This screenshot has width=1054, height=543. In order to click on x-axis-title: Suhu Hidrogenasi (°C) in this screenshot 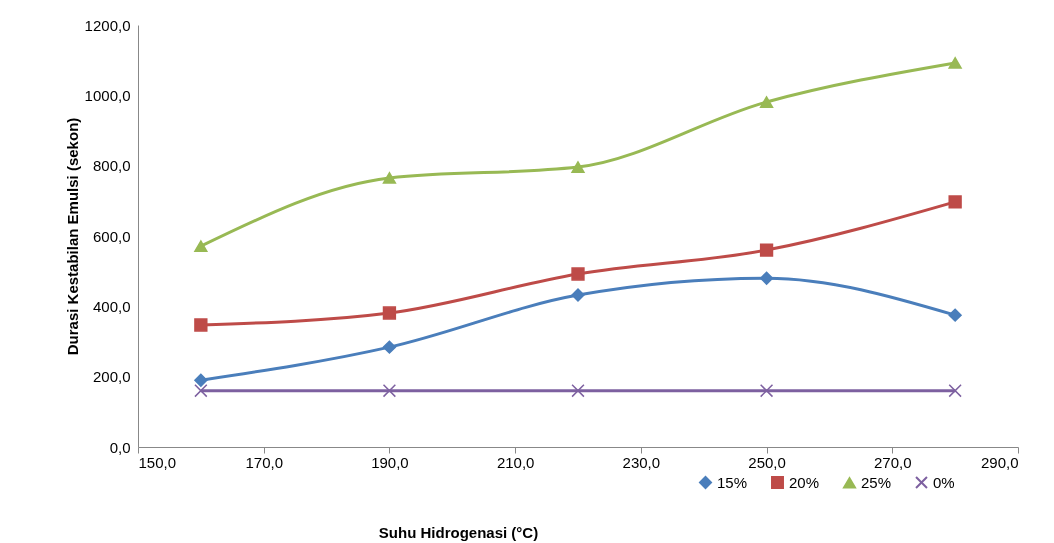, I will do `click(458, 532)`.